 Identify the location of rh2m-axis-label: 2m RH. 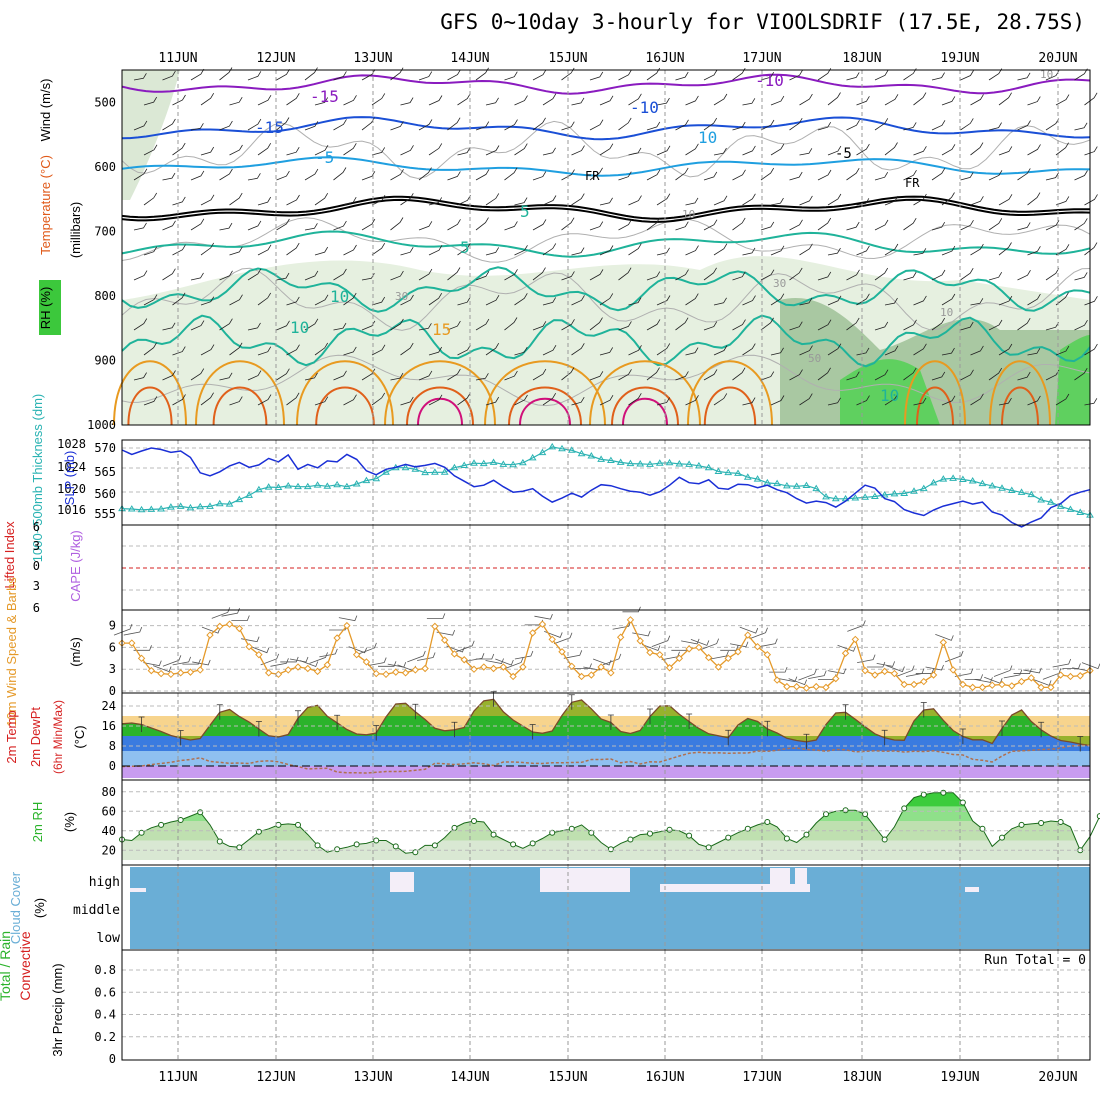
(37, 822).